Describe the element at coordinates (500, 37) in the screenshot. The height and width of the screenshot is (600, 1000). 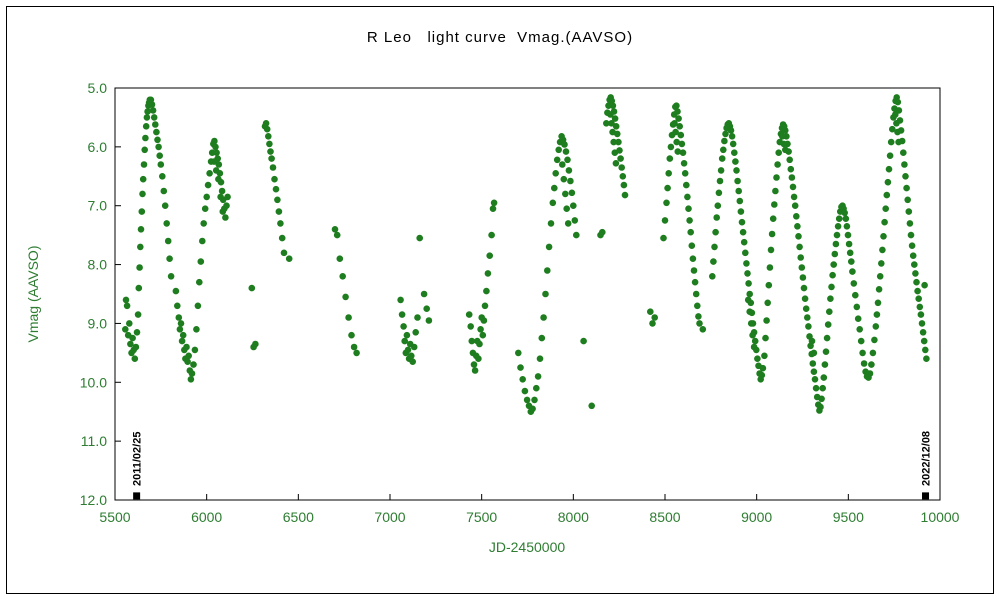
I see `chart-title: R Leo light curve Vmag.(AAVSO)` at that location.